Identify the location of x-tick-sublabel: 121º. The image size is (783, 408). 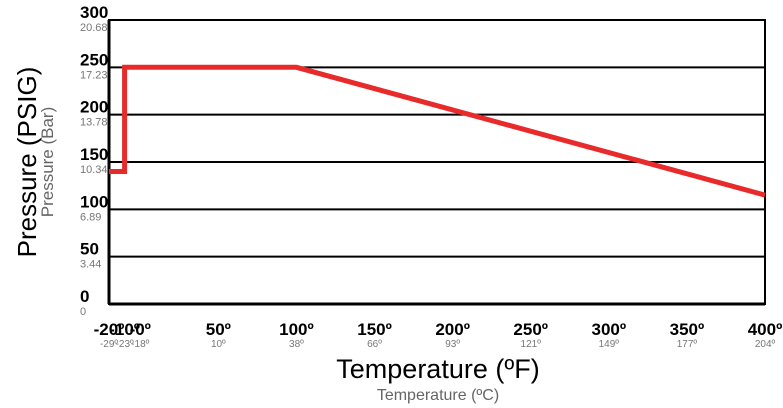
(531, 344).